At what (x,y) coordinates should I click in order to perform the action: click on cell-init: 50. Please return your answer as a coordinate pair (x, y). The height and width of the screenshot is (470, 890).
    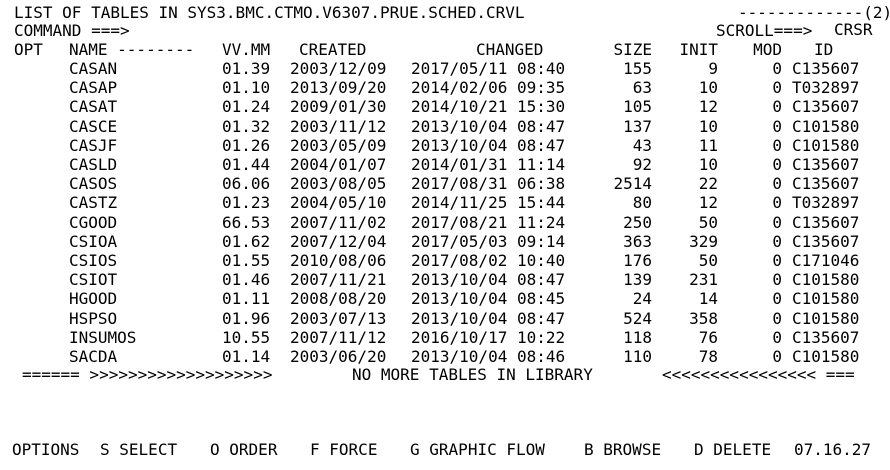
    Looking at the image, I should click on (708, 260).